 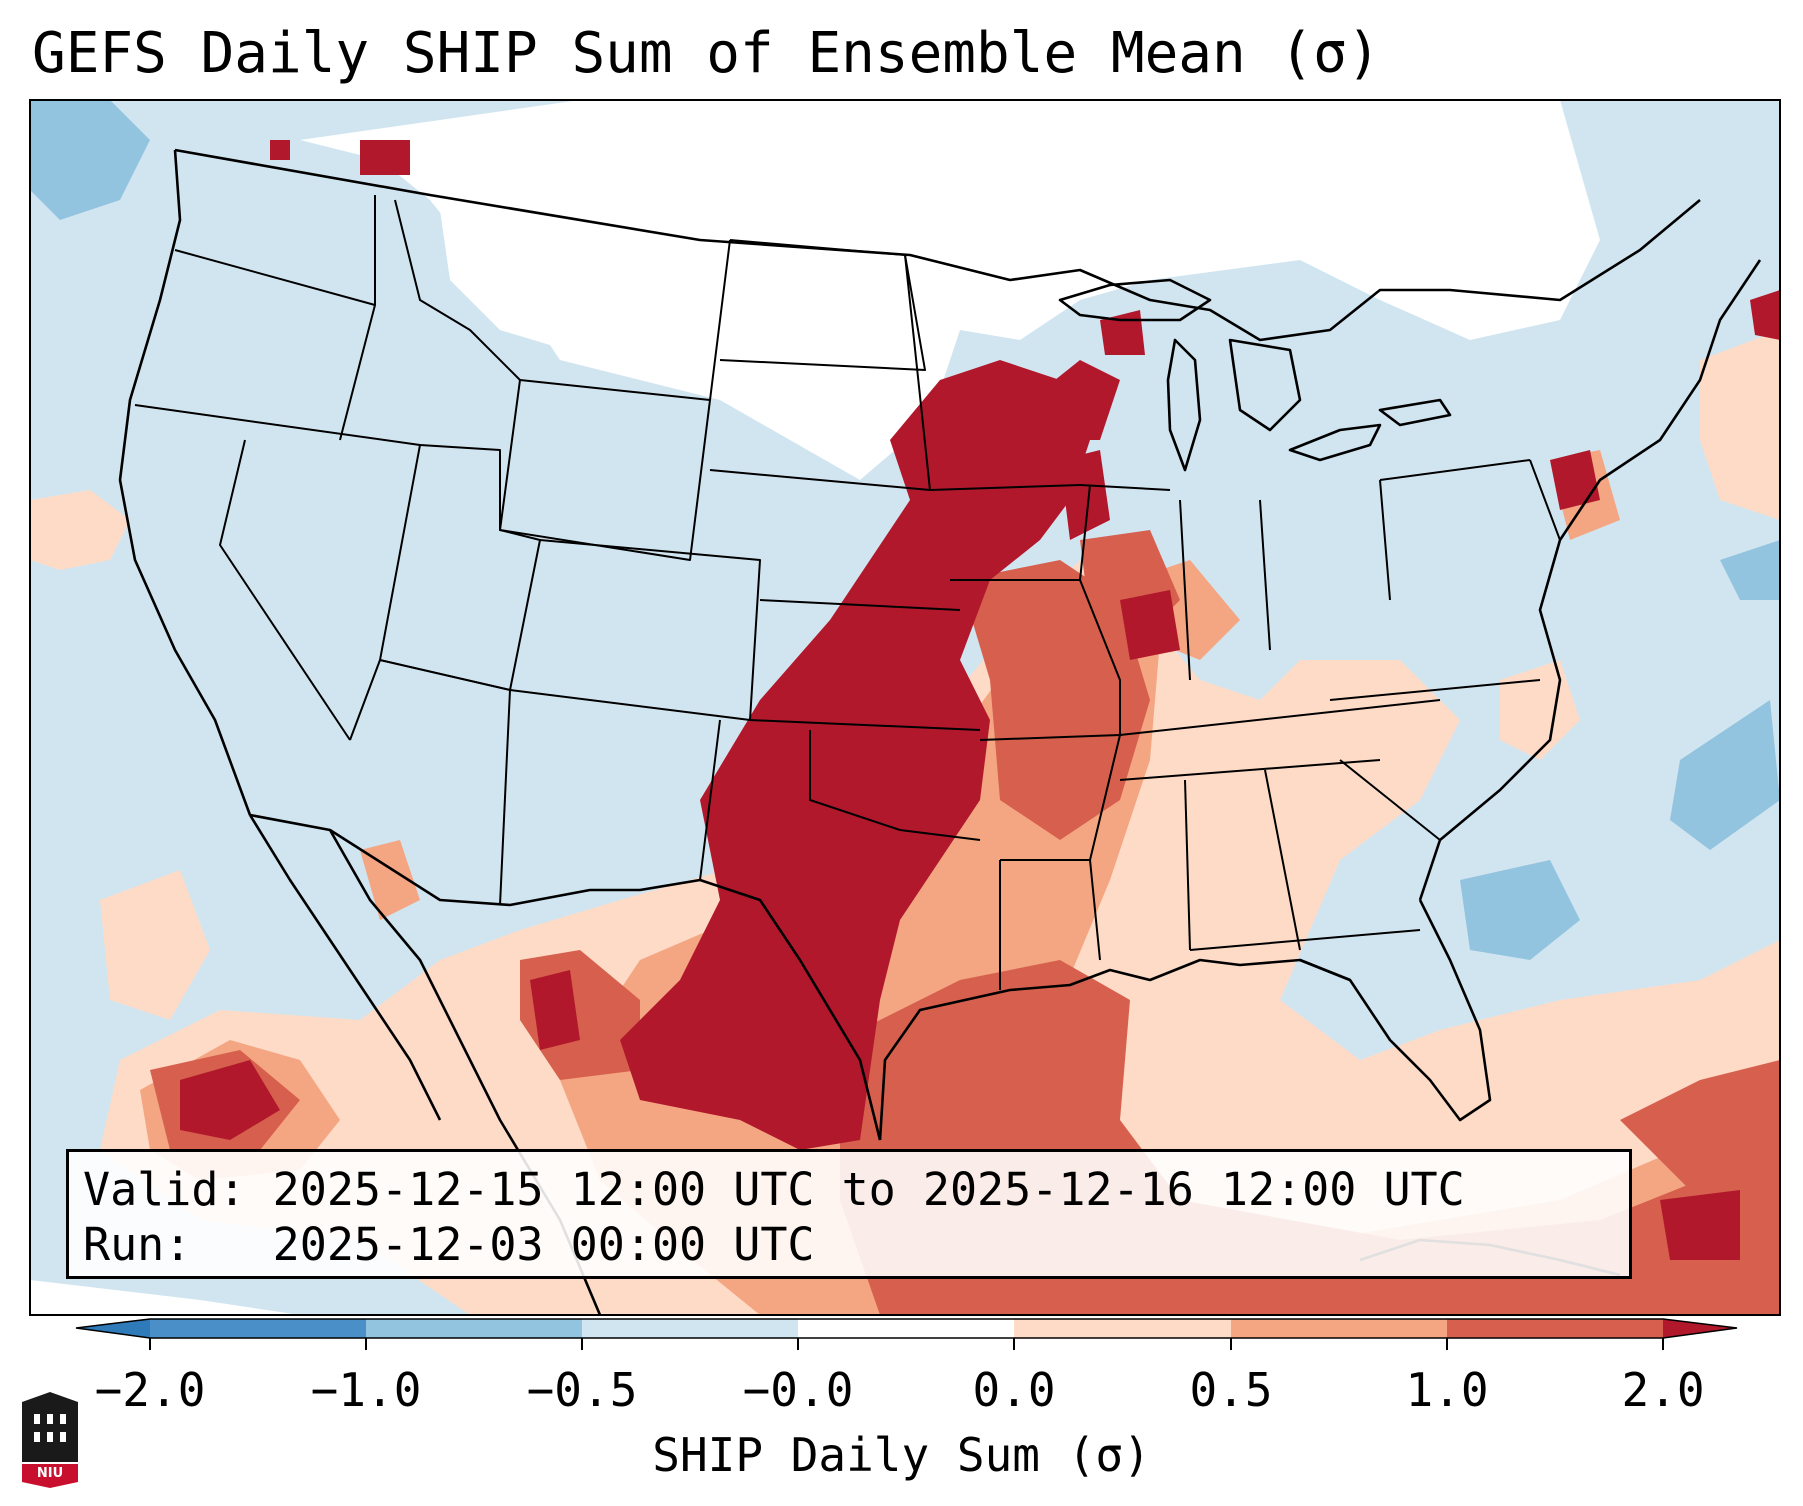 What do you see at coordinates (1415, 412) in the screenshot?
I see `great-lake-ontario` at bounding box center [1415, 412].